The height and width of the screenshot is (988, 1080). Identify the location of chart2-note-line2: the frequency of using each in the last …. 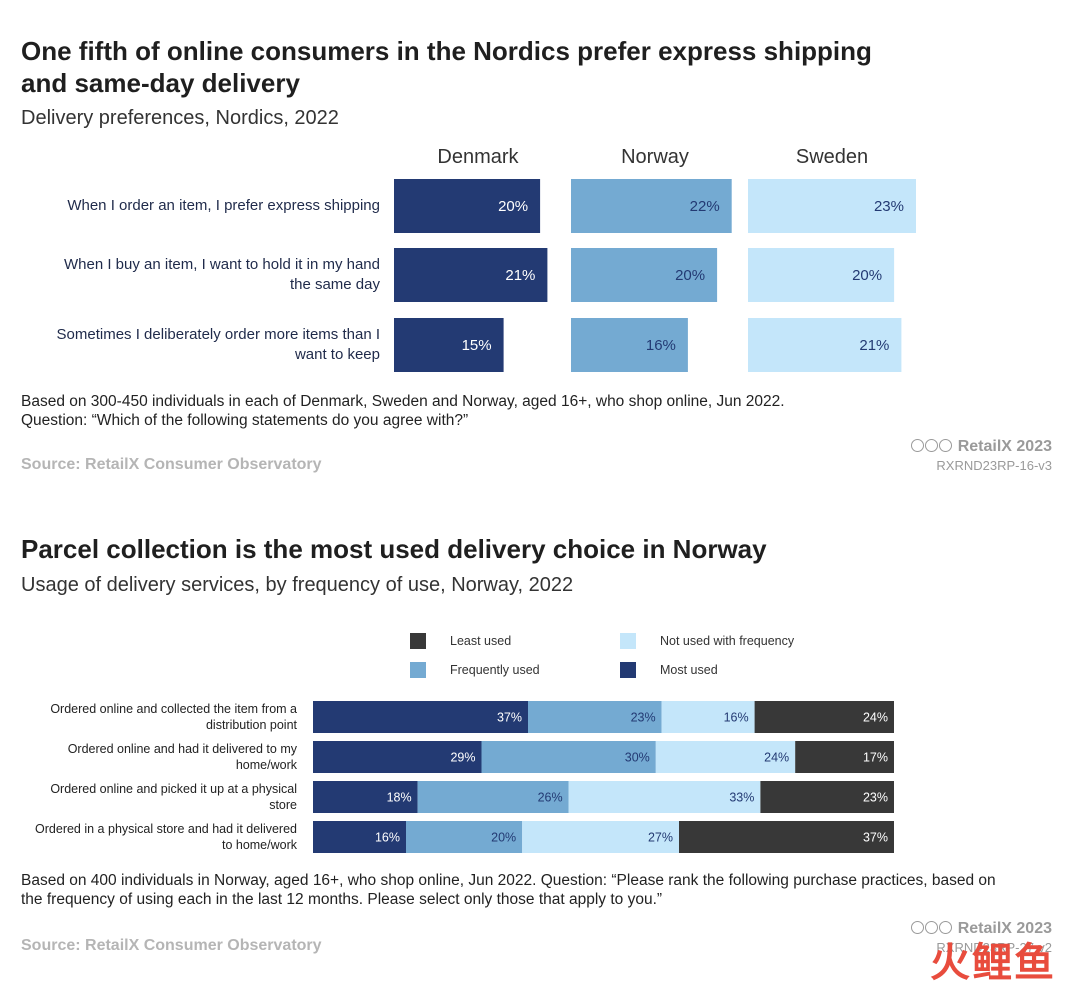
(342, 899).